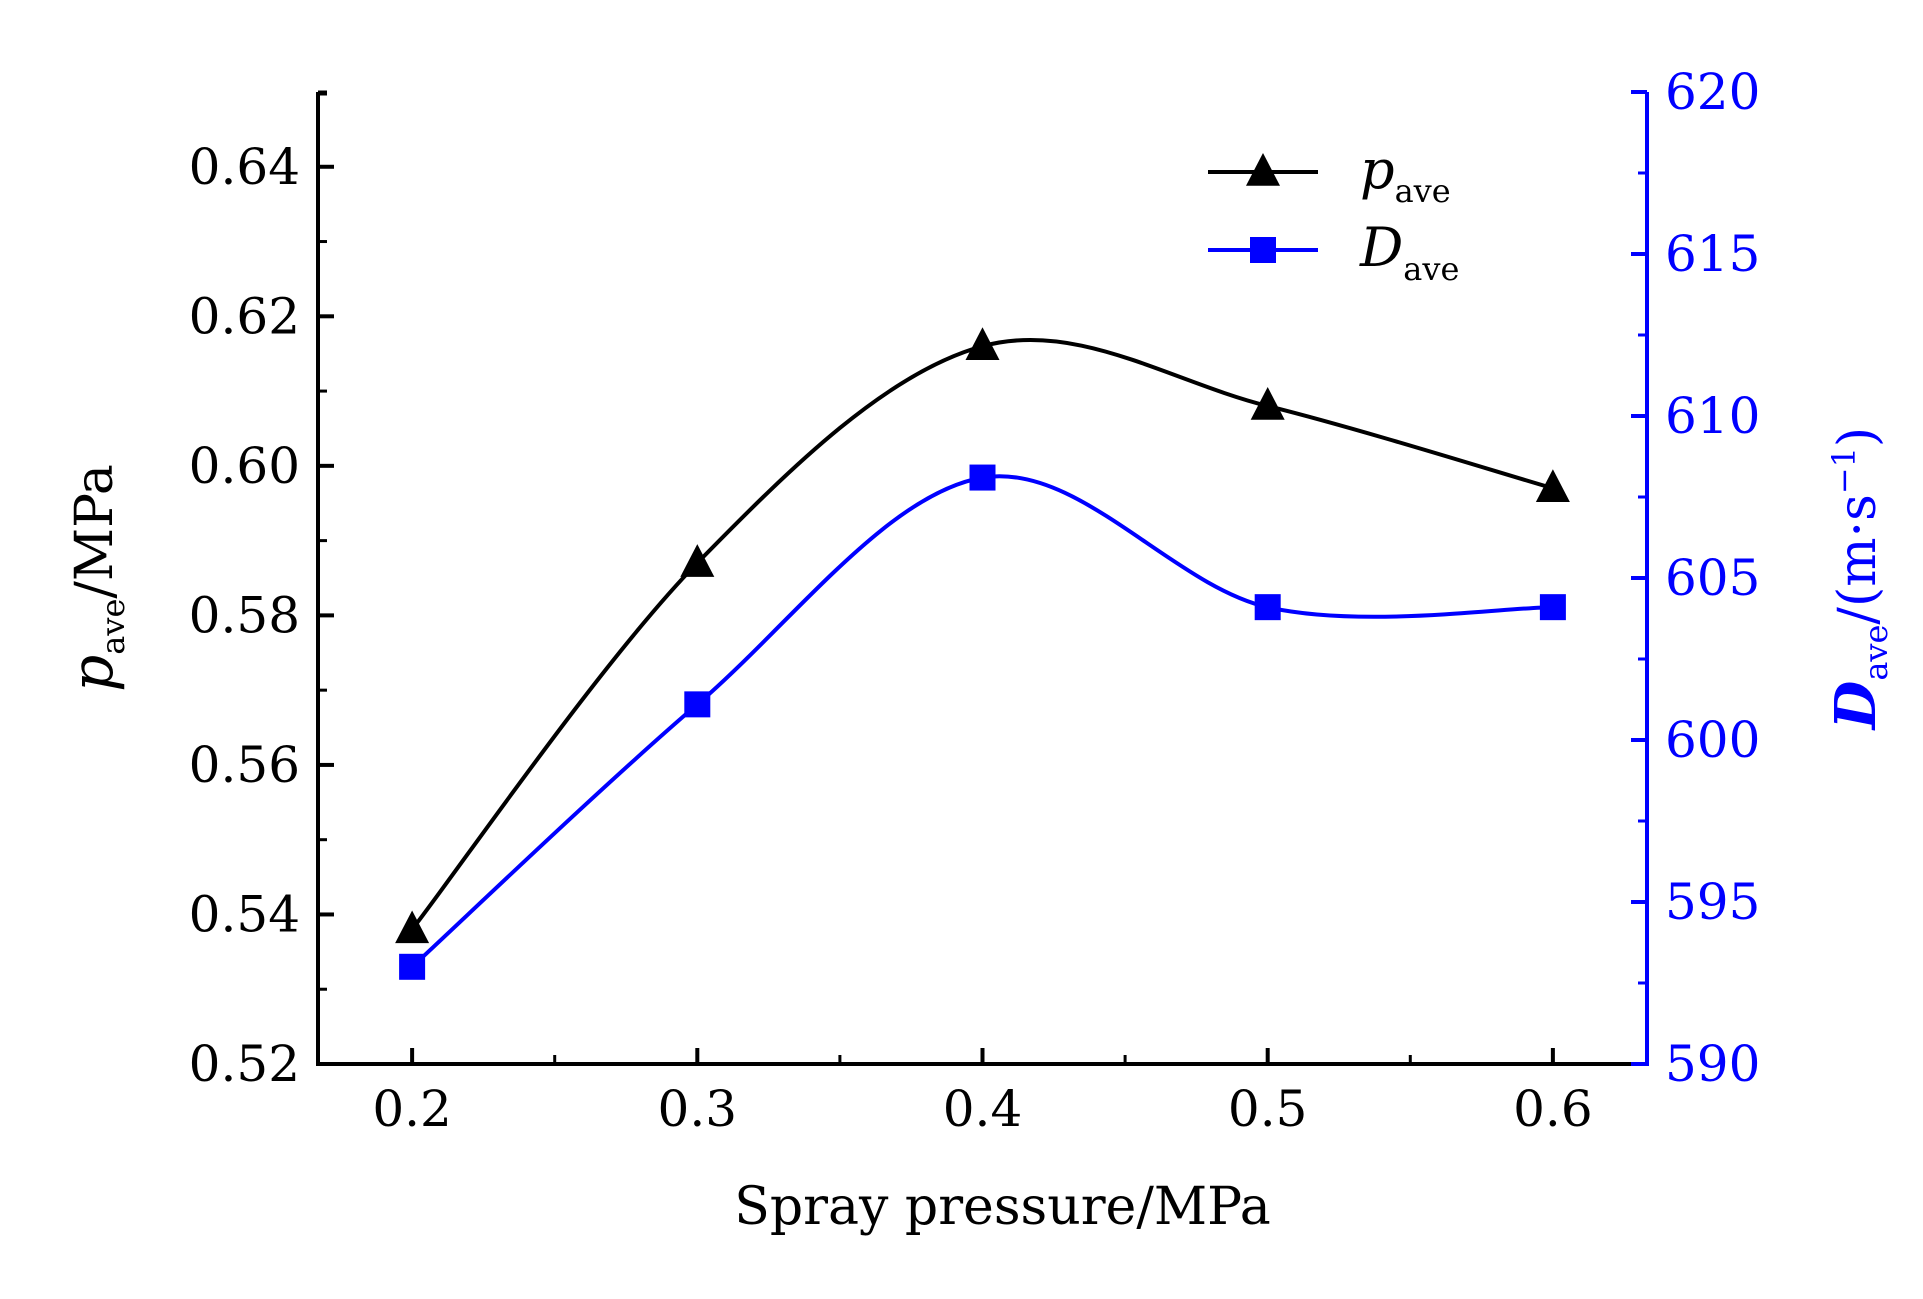 The width and height of the screenshot is (1923, 1299). What do you see at coordinates (1263, 250) in the screenshot?
I see `legend-marker-Dave` at bounding box center [1263, 250].